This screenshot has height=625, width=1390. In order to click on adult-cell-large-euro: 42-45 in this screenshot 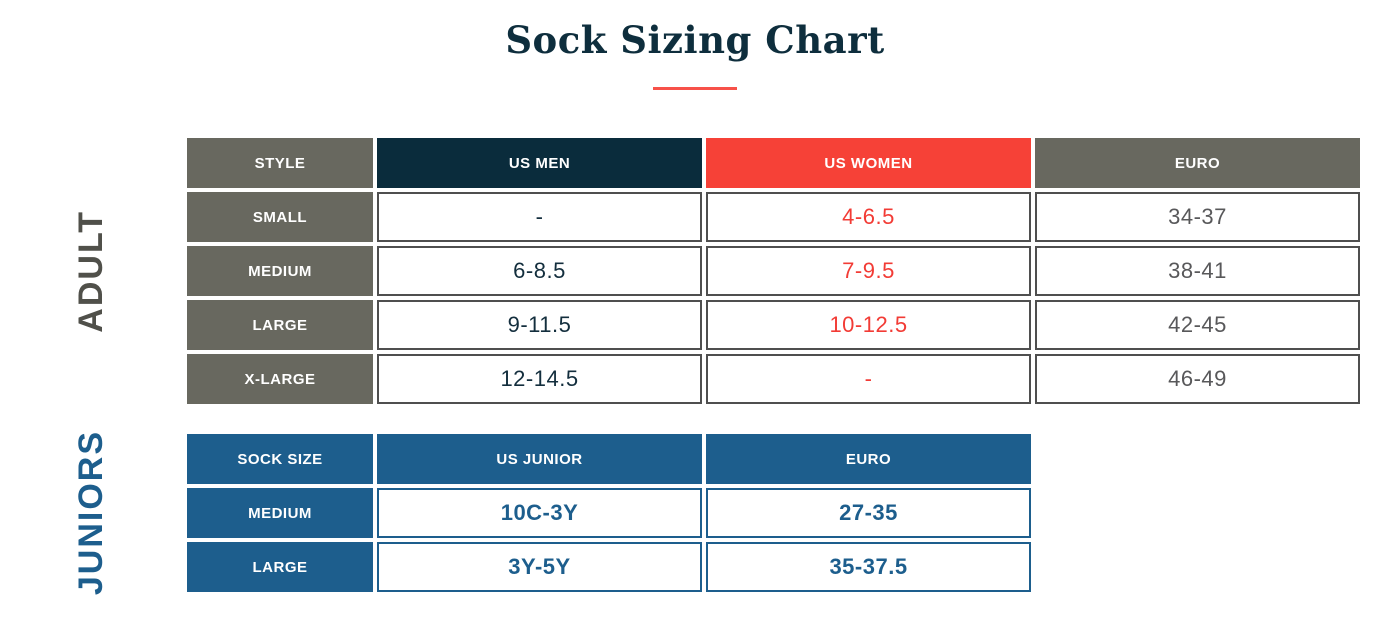, I will do `click(1197, 325)`.